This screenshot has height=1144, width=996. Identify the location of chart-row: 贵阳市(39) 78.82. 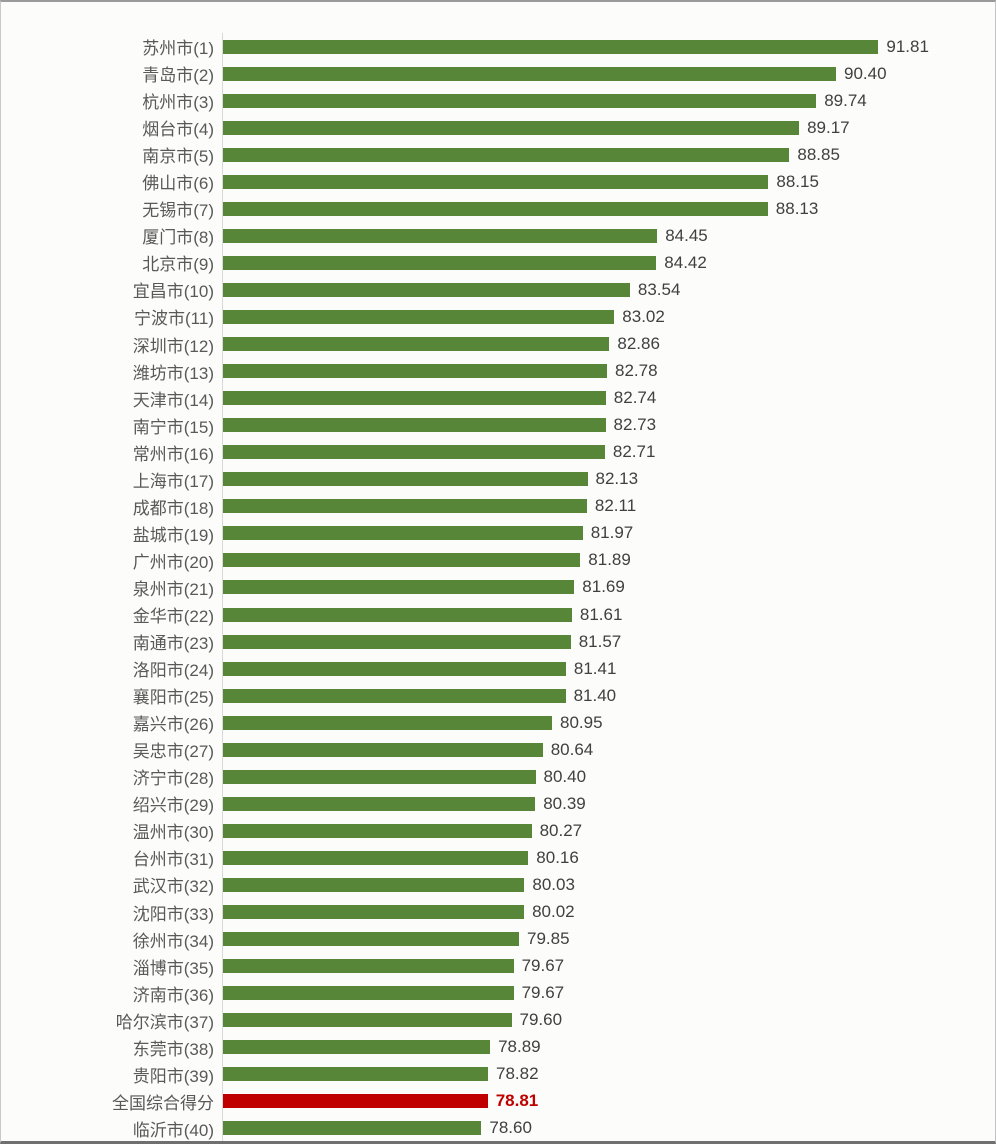
(498, 1074).